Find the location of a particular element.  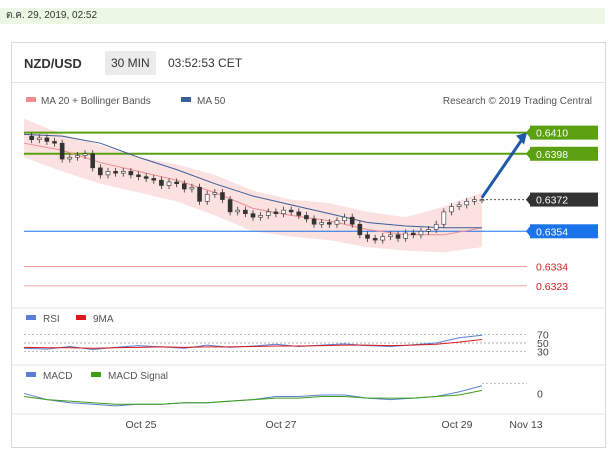

level-label-0.6323: 0.6323 is located at coordinates (552, 287).